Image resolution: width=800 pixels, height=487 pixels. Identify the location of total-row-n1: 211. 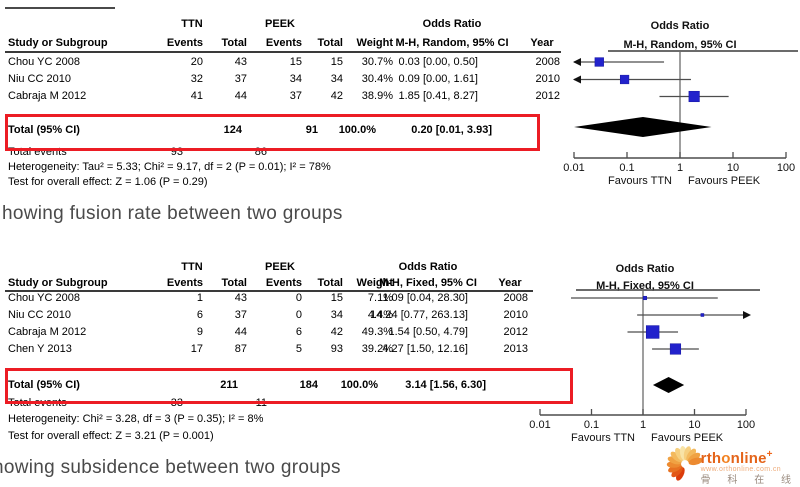
(229, 385).